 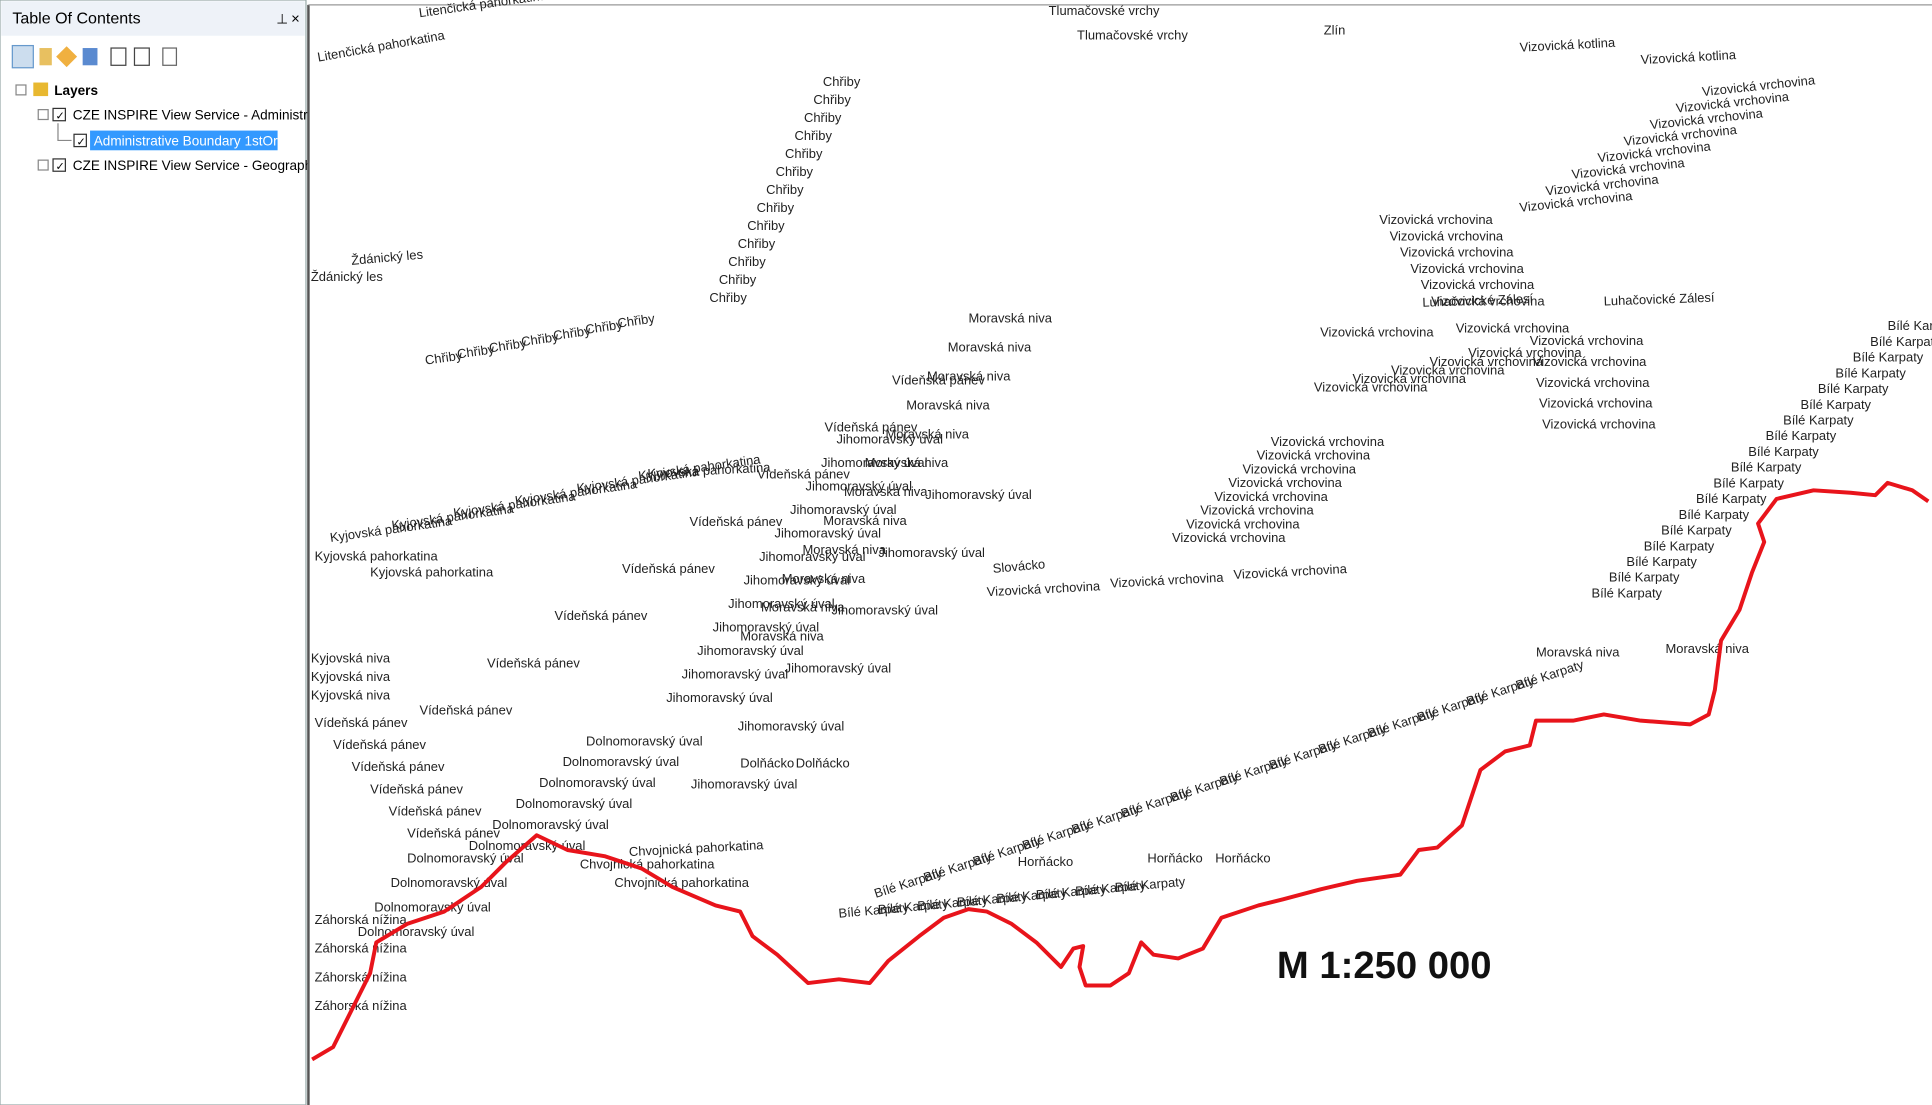 I want to click on scale-label: M 1:250 000, so click(x=1384, y=965).